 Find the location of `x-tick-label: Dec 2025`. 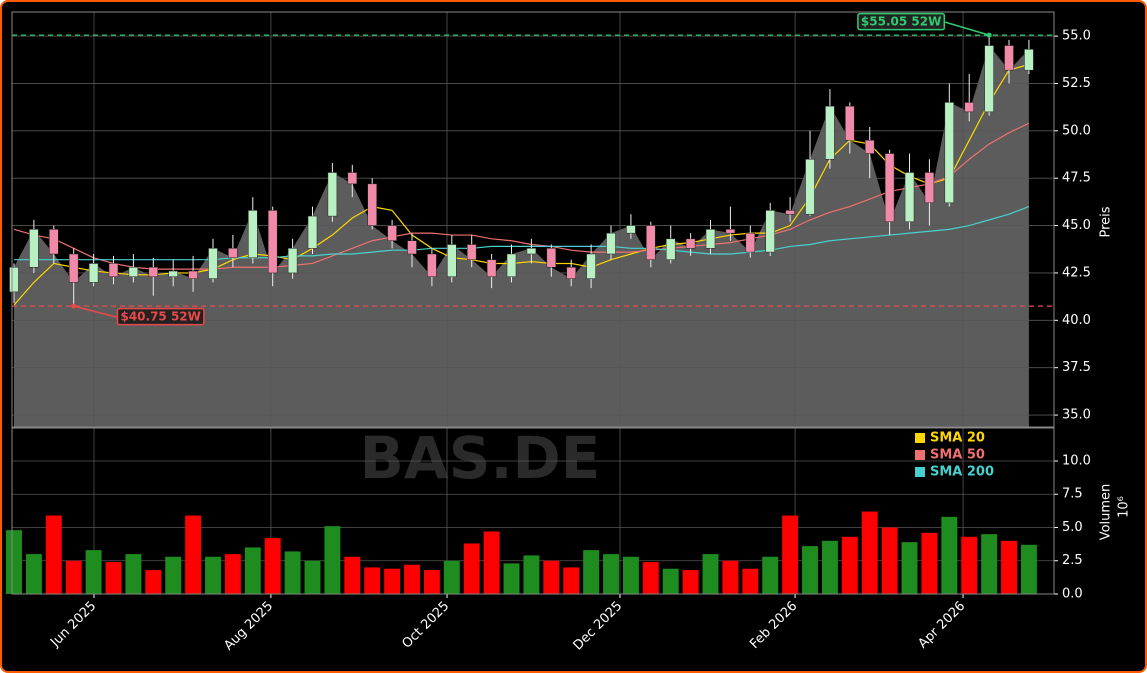

x-tick-label: Dec 2025 is located at coordinates (598, 626).